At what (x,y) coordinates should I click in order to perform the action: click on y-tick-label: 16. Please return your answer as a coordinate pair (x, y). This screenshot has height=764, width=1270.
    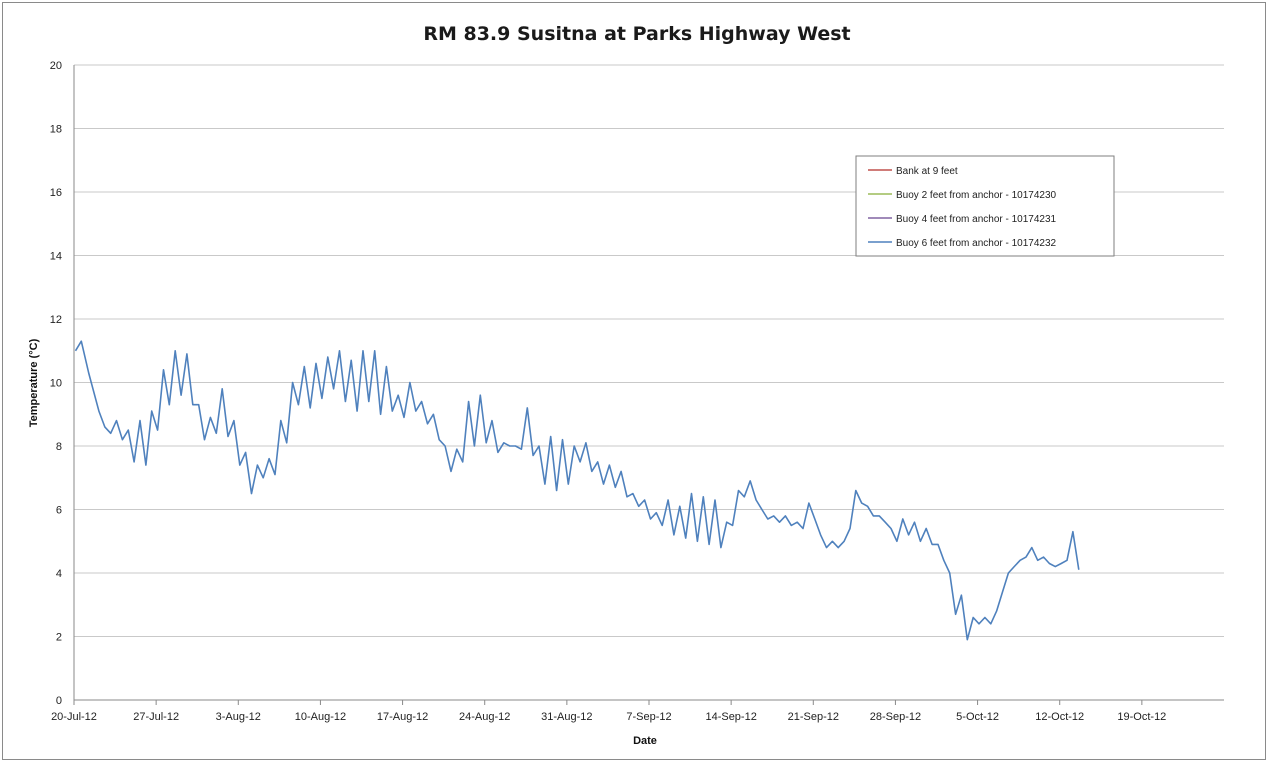
    Looking at the image, I should click on (56, 193).